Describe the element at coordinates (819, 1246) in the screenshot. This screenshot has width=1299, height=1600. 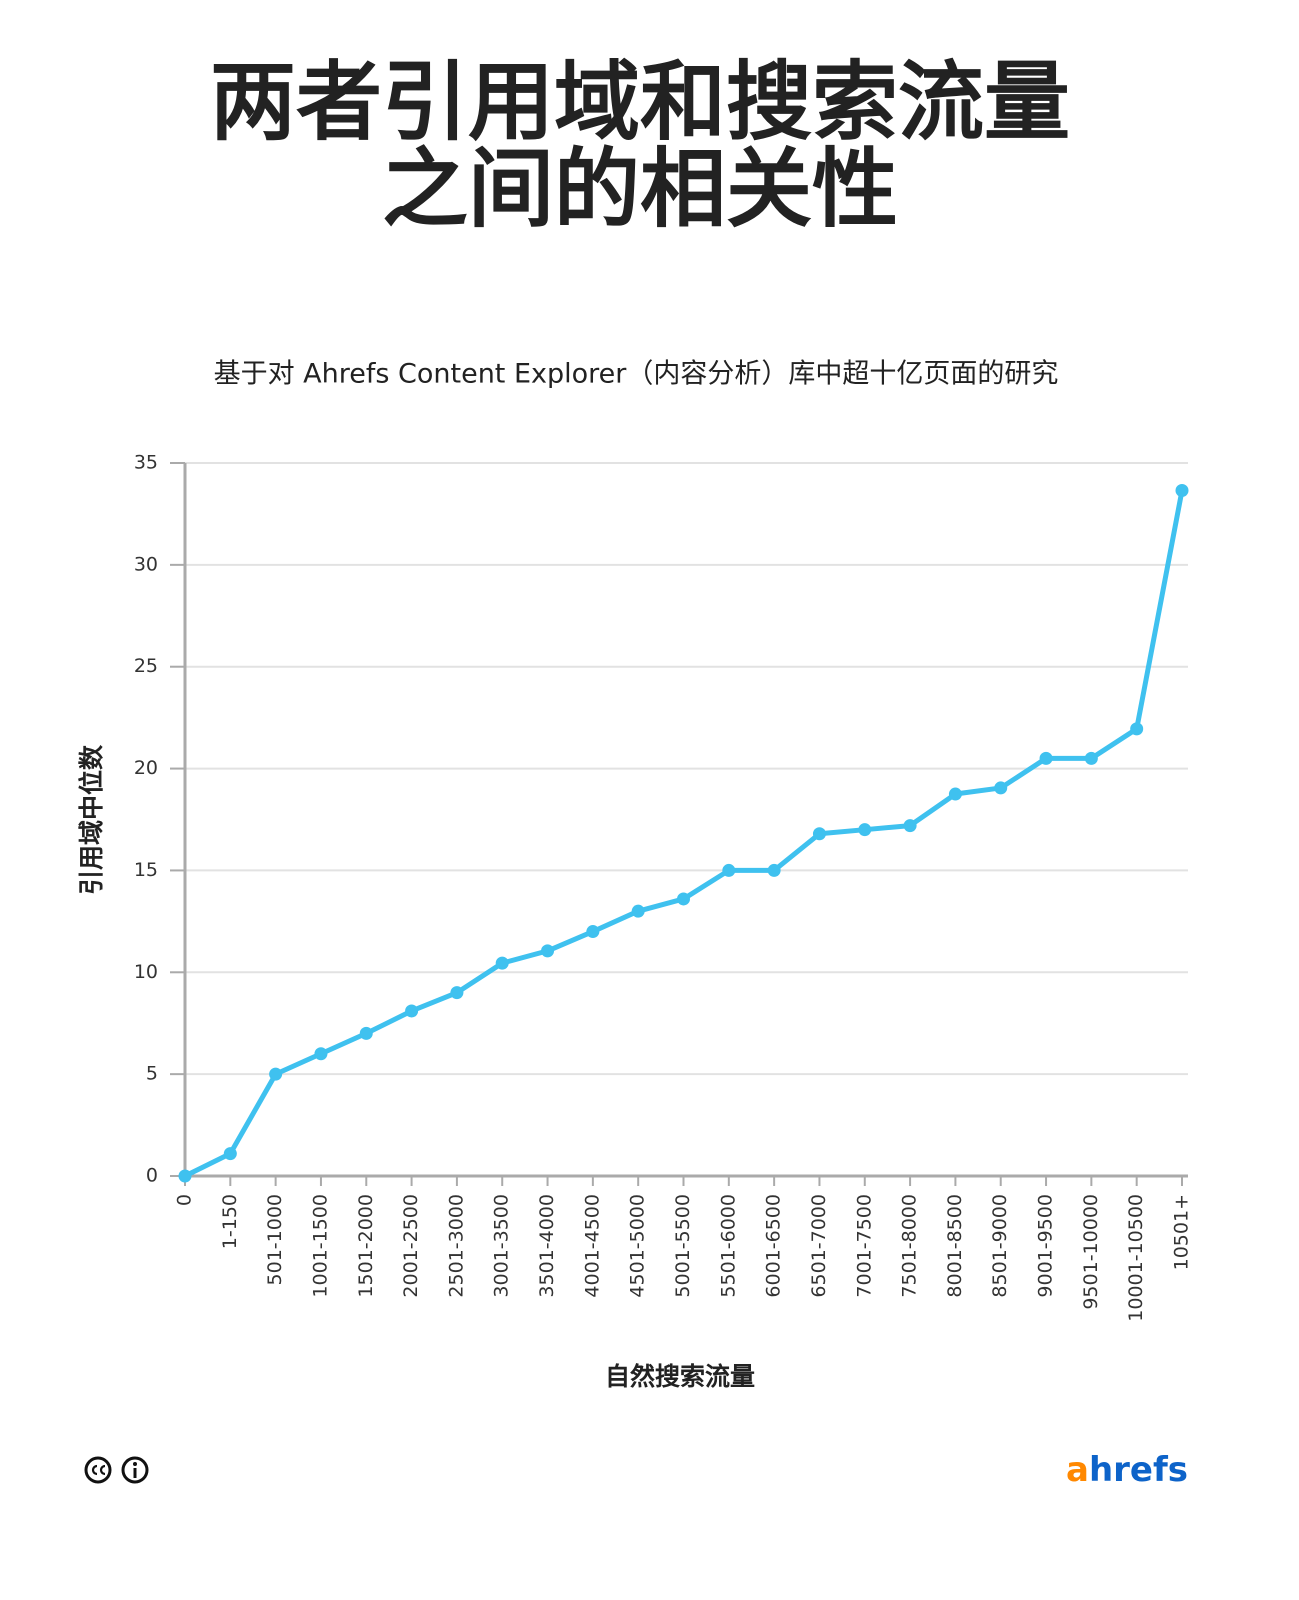
I see `x-tick-label: 6501-7000` at that location.